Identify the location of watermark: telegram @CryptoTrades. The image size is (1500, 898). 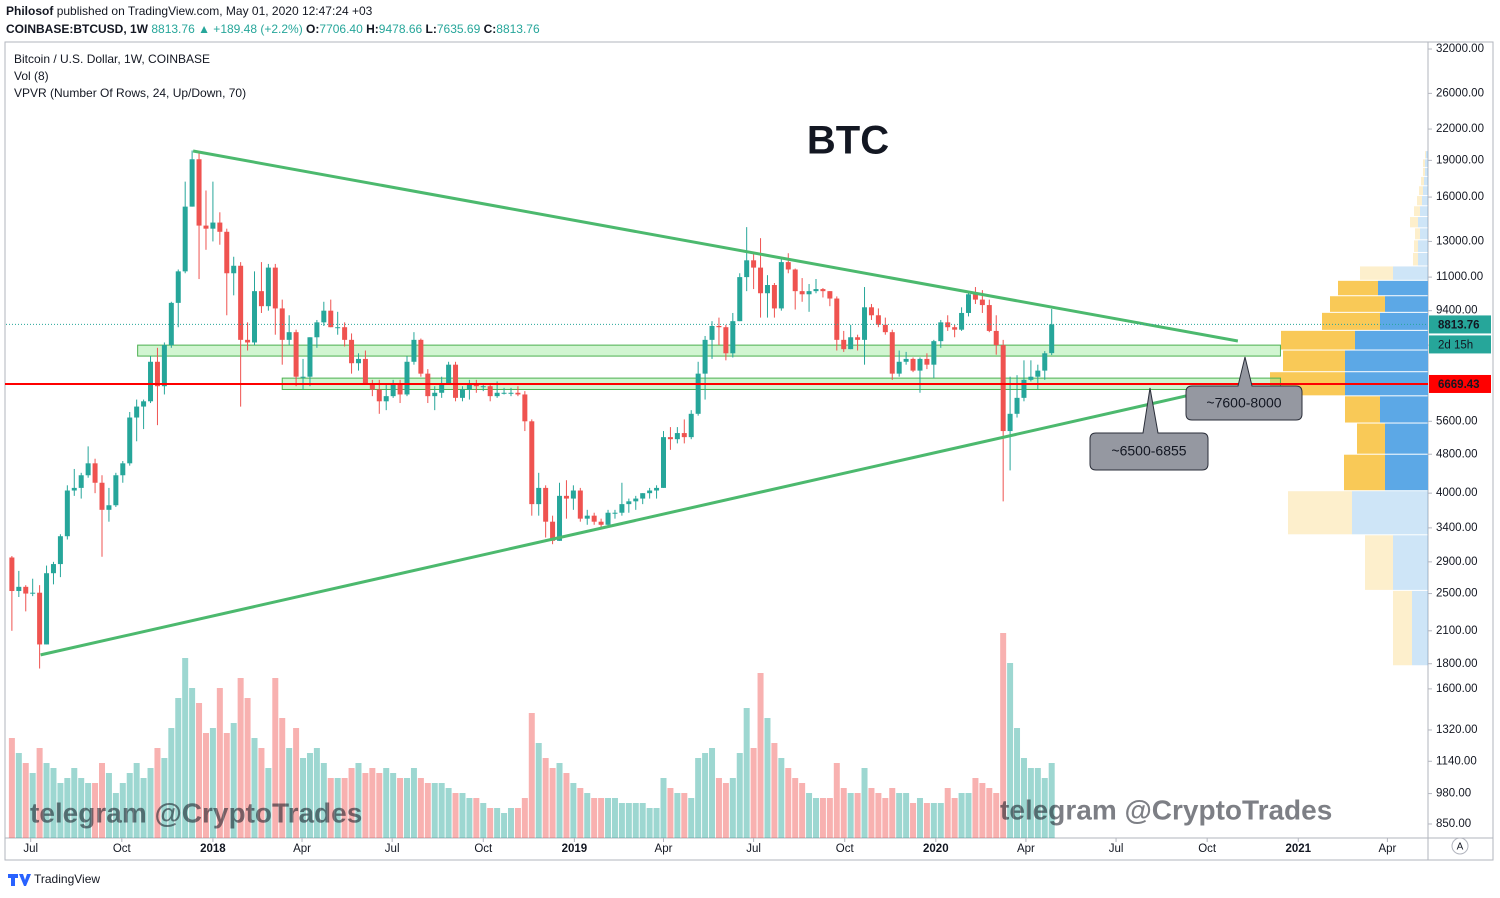
(1166, 809).